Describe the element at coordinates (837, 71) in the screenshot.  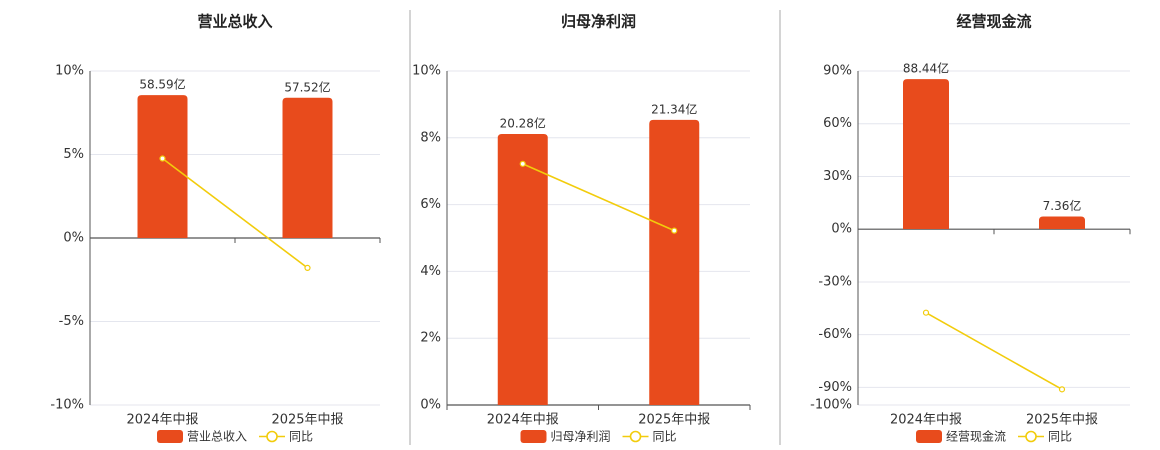
I see `y-tick-label: 90%` at that location.